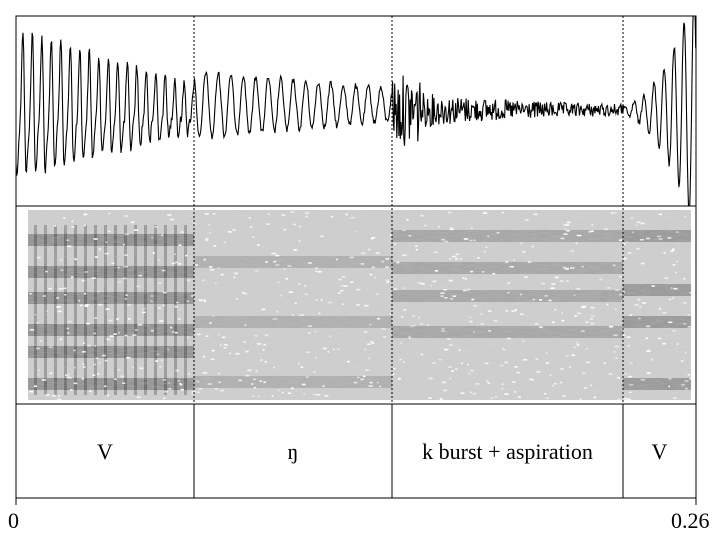  I want to click on time-axis-start-label: 0, so click(13, 520).